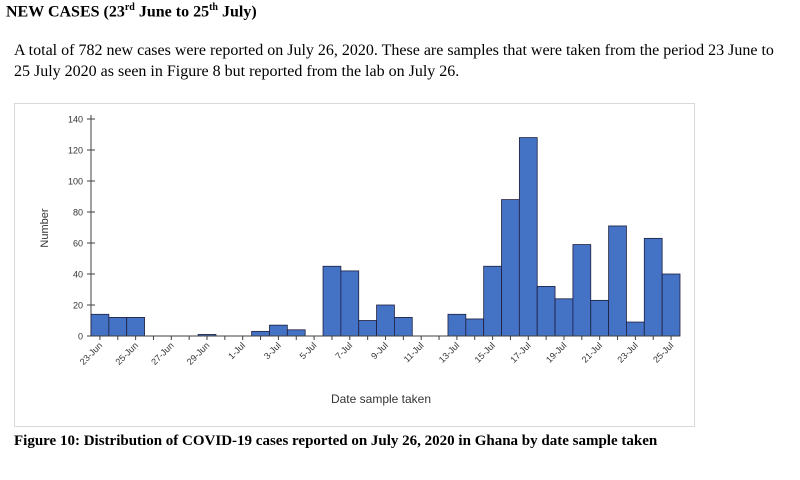 This screenshot has width=800, height=480. I want to click on x-tick-label: 9-Jul, so click(379, 350).